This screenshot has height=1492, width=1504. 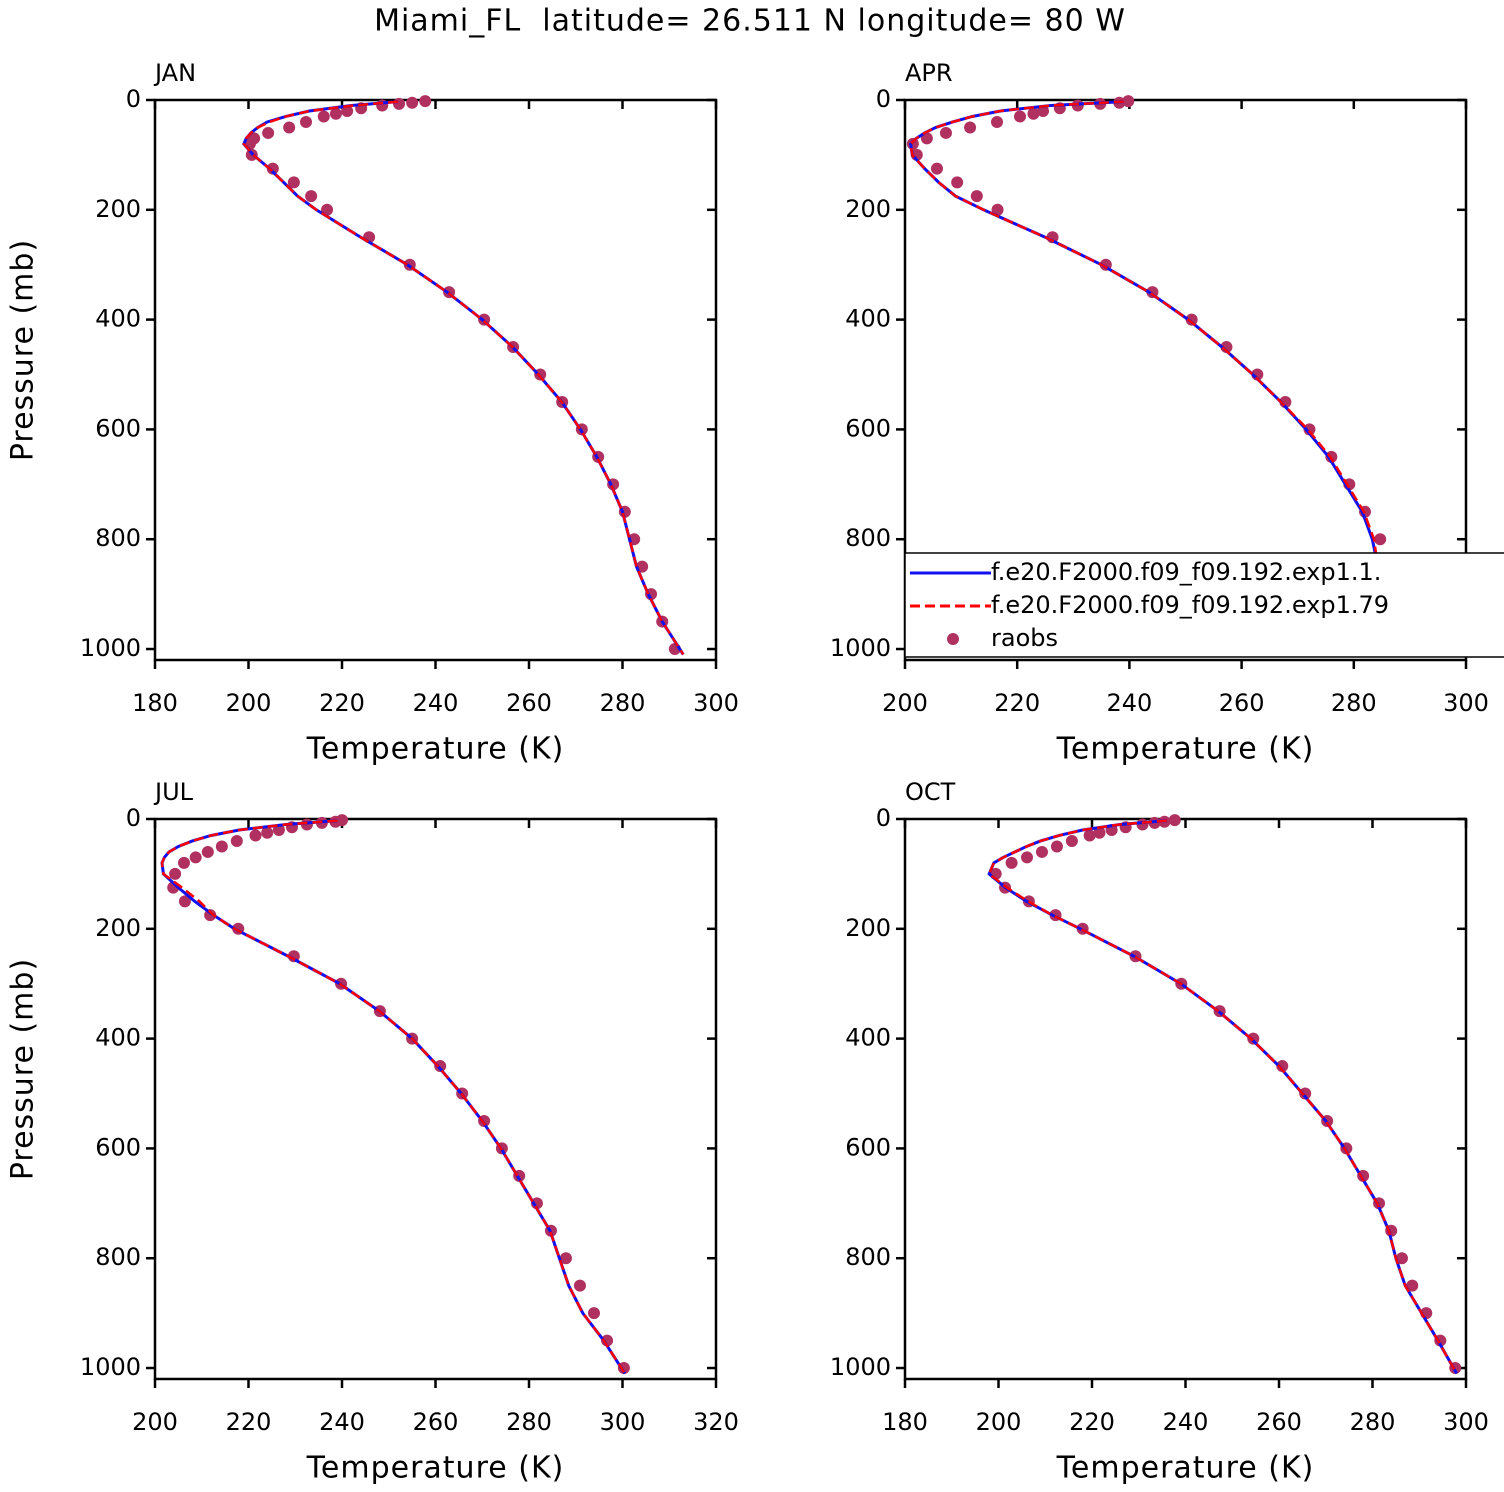 What do you see at coordinates (173, 792) in the screenshot?
I see `panel-title: JUL` at bounding box center [173, 792].